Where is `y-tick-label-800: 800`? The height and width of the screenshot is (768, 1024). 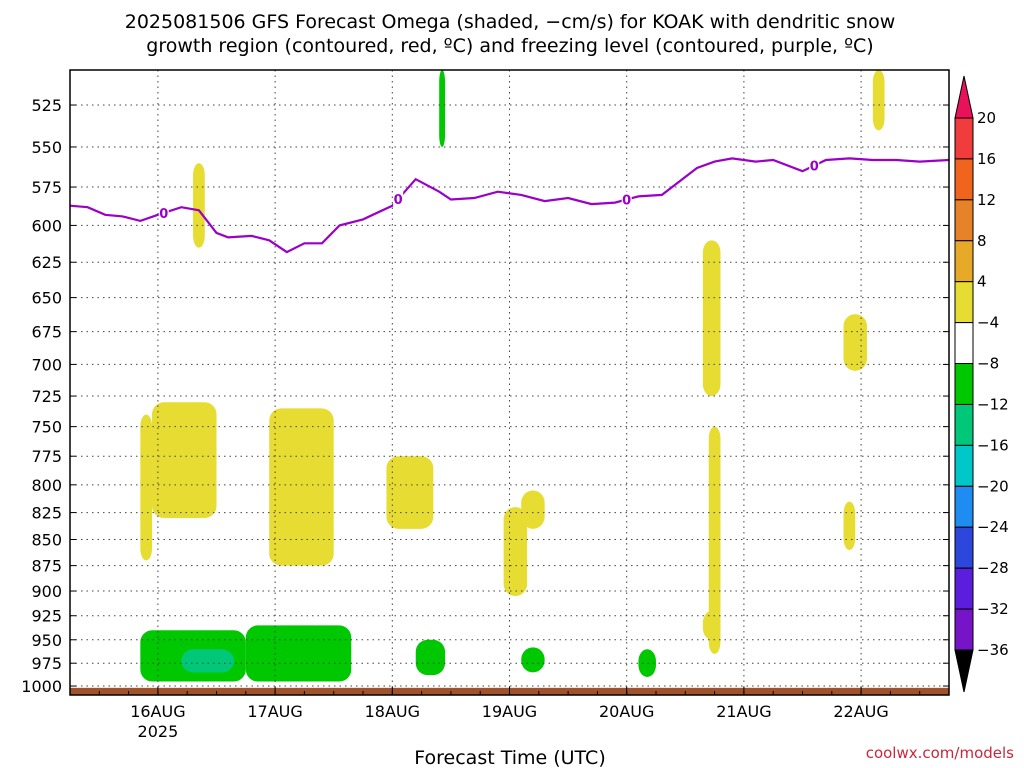 y-tick-label-800: 800 is located at coordinates (46, 485).